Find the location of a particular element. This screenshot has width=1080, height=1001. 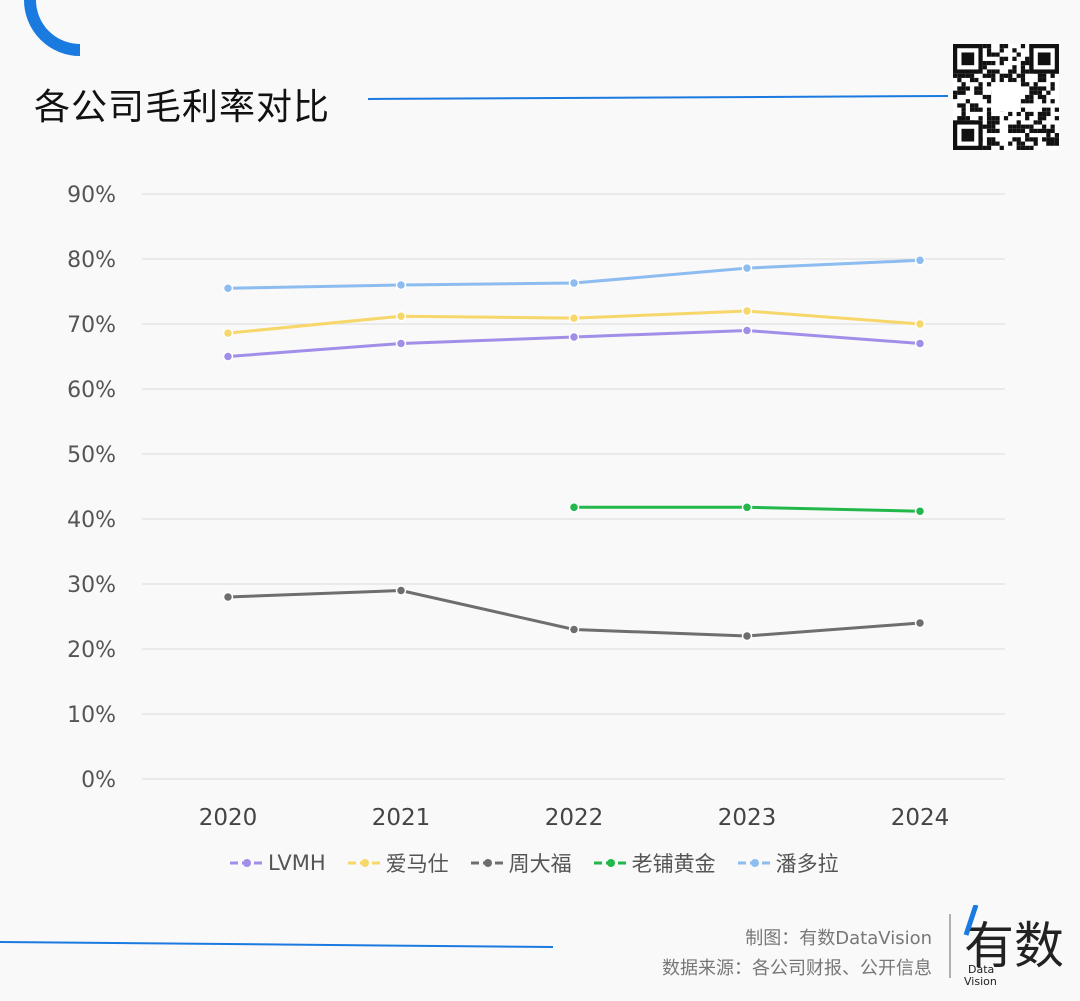

y-tick-label: 80% is located at coordinates (91, 260).